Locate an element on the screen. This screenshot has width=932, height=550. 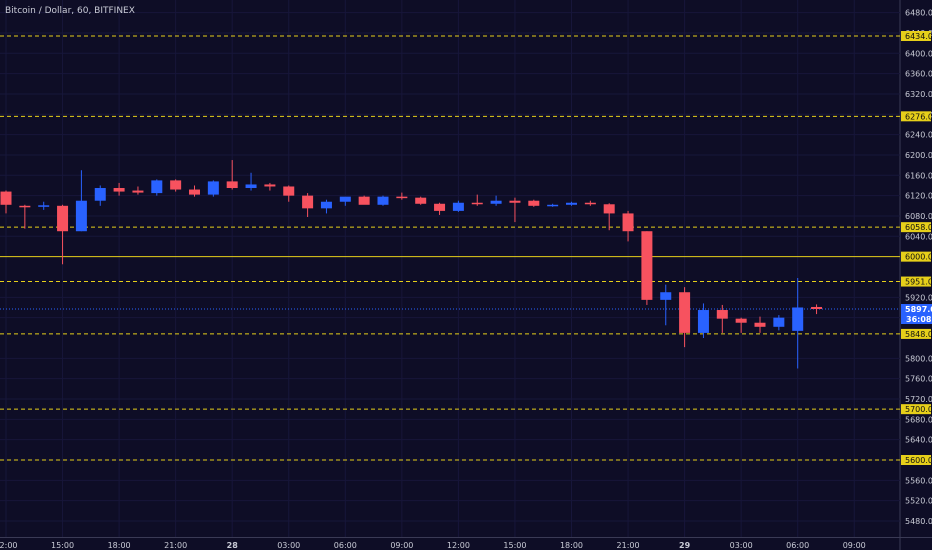
y-tick-label: 6120.0 is located at coordinates (918, 196).